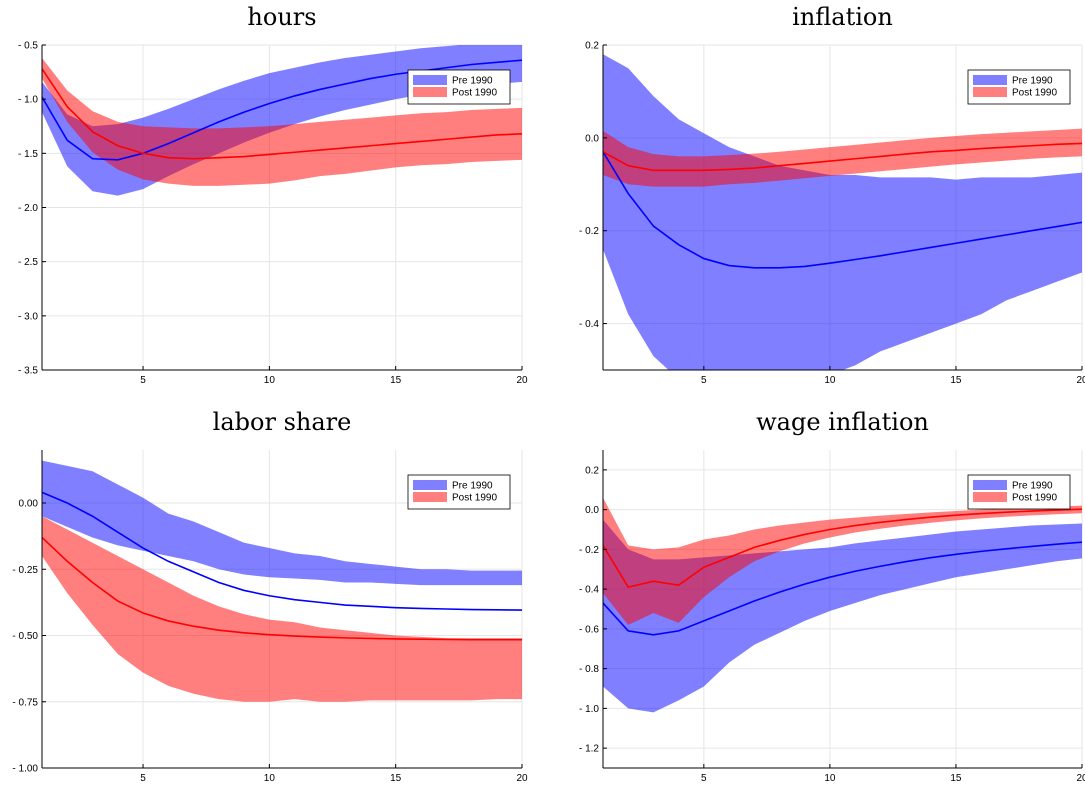 This screenshot has width=1085, height=791. Describe the element at coordinates (842, 422) in the screenshot. I see `chart-title: wage inflation` at that location.